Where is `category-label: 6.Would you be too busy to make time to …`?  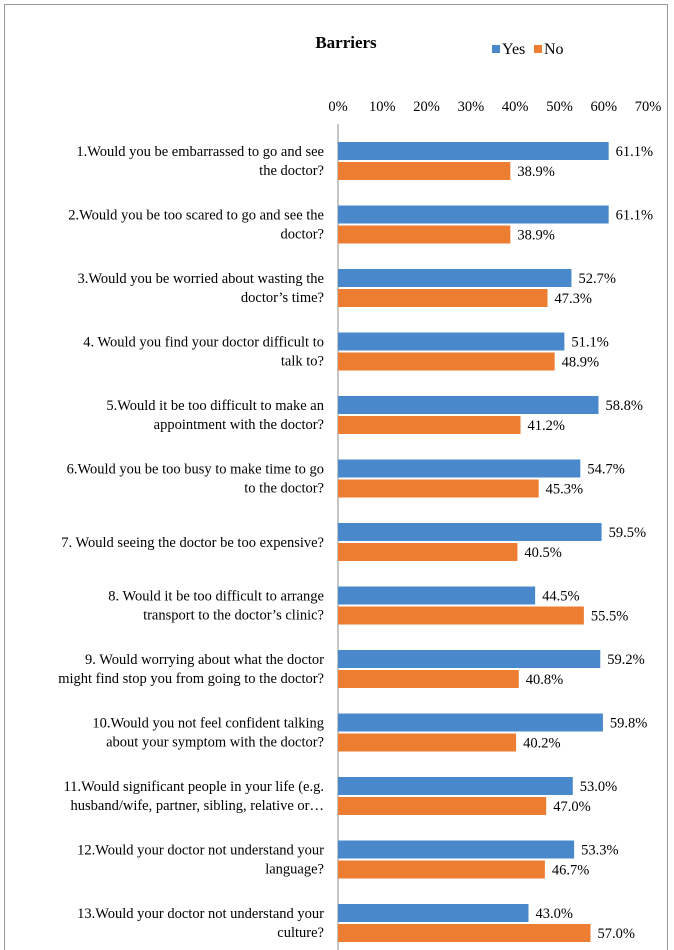 category-label: 6.Would you be too busy to make time to … is located at coordinates (195, 479).